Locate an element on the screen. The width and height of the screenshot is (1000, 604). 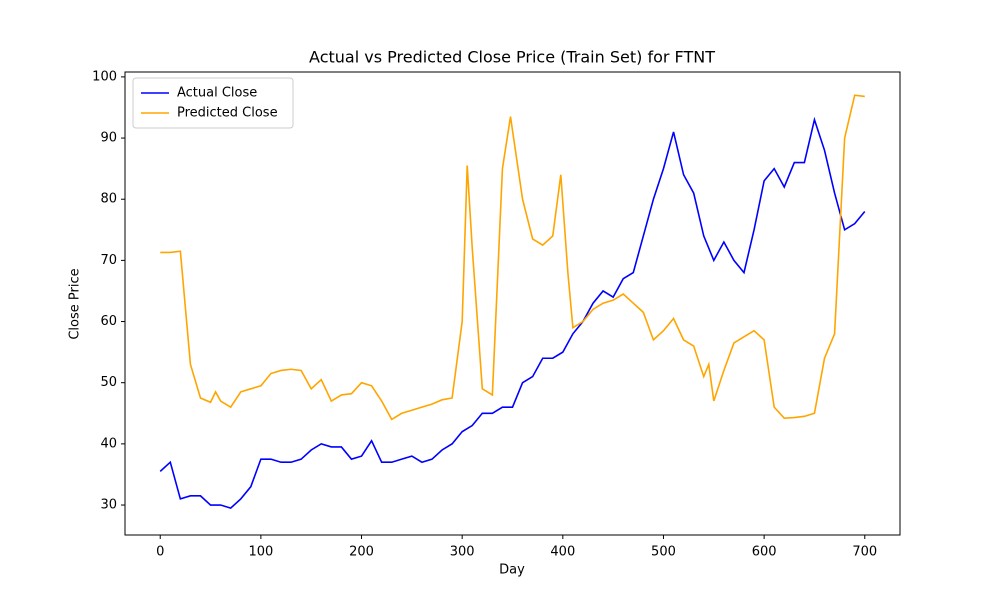
y-tick-label: 80 is located at coordinates (108, 199).